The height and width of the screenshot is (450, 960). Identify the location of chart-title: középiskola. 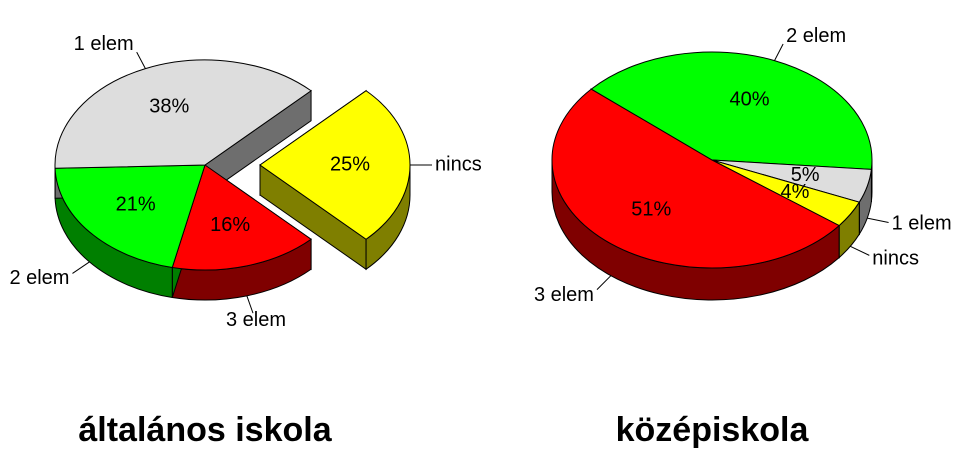
(713, 430).